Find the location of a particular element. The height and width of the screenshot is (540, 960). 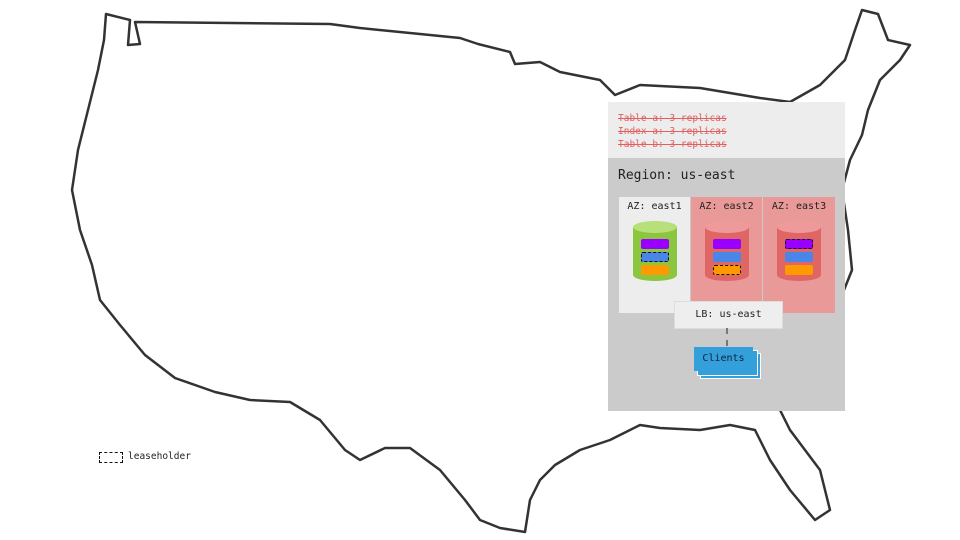

az-east1: AZ: east1 is located at coordinates (654, 255).